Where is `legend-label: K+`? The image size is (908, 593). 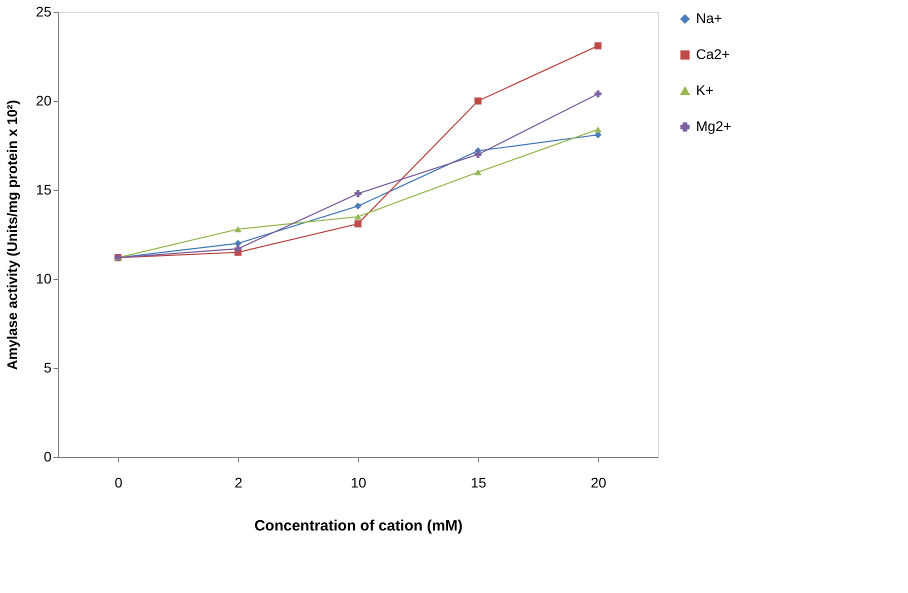 legend-label: K+ is located at coordinates (705, 90).